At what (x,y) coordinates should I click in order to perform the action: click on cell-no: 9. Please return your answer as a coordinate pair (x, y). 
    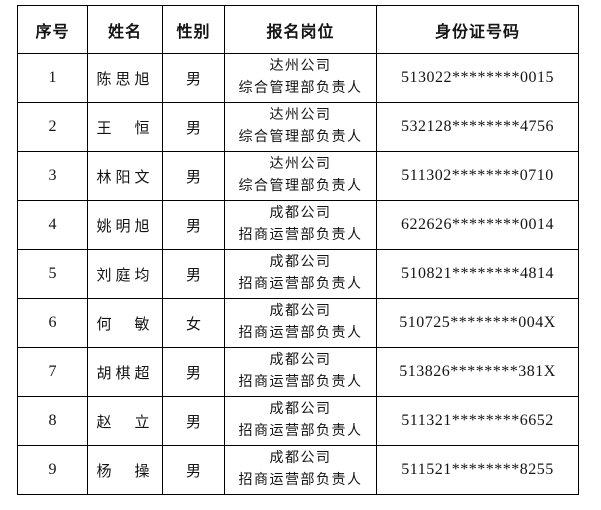
    Looking at the image, I should click on (52, 470).